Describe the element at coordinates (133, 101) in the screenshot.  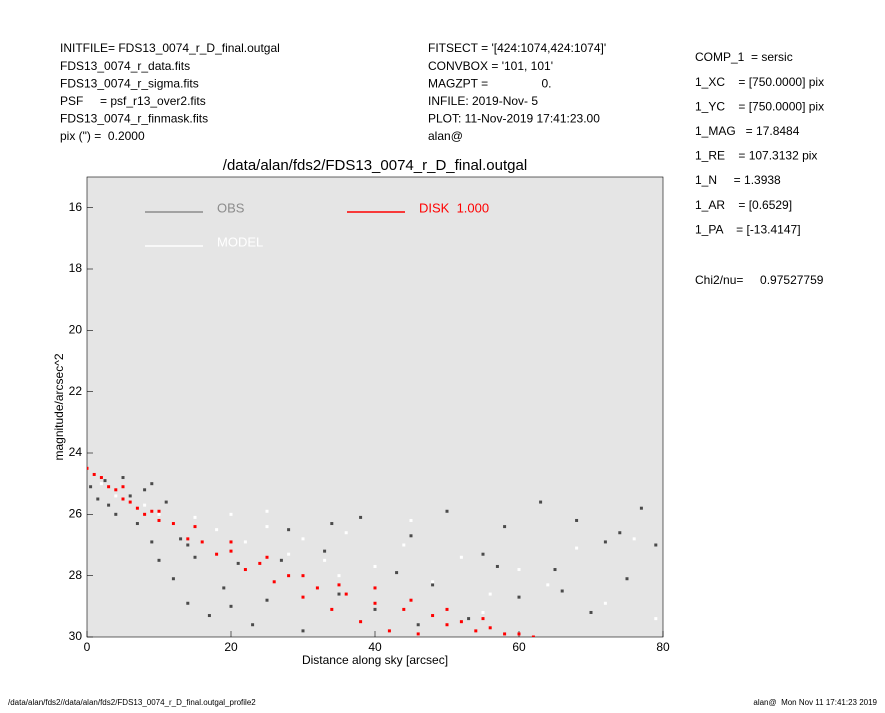
I see `info-line: PSF = psf_r13_over2.fits` at that location.